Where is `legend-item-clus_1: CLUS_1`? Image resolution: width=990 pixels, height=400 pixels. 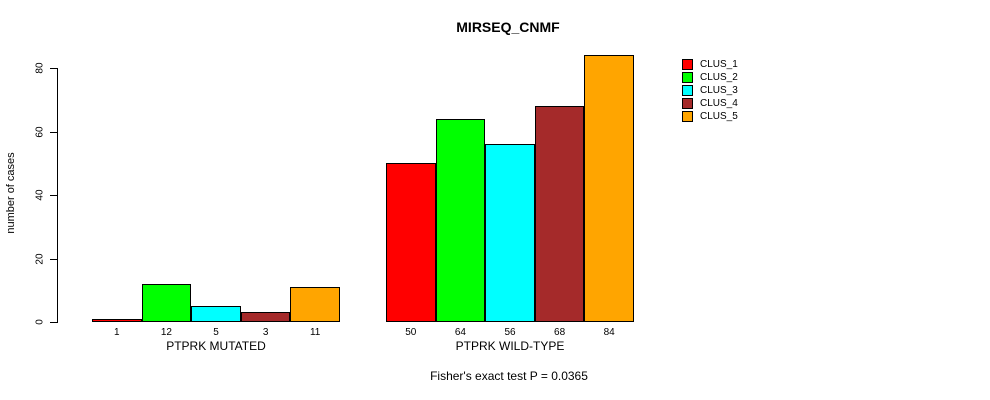 legend-item-clus_1: CLUS_1 is located at coordinates (710, 64).